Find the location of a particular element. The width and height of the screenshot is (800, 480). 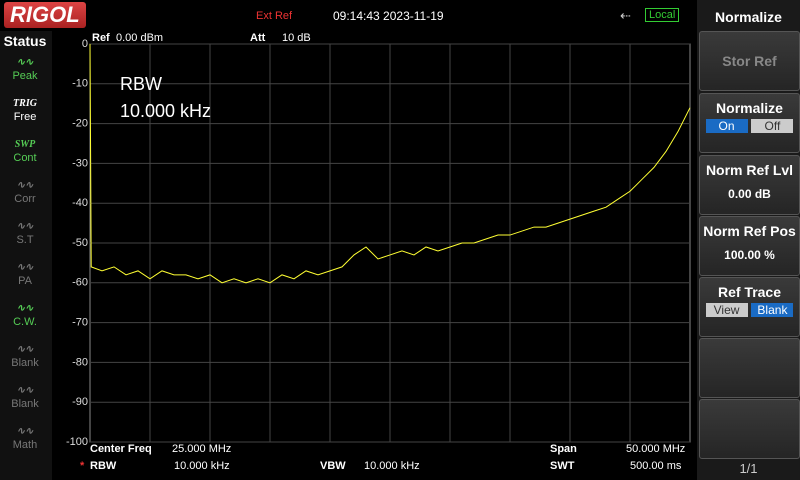

datetime: 09:14:43 2023-11-19 is located at coordinates (388, 16).